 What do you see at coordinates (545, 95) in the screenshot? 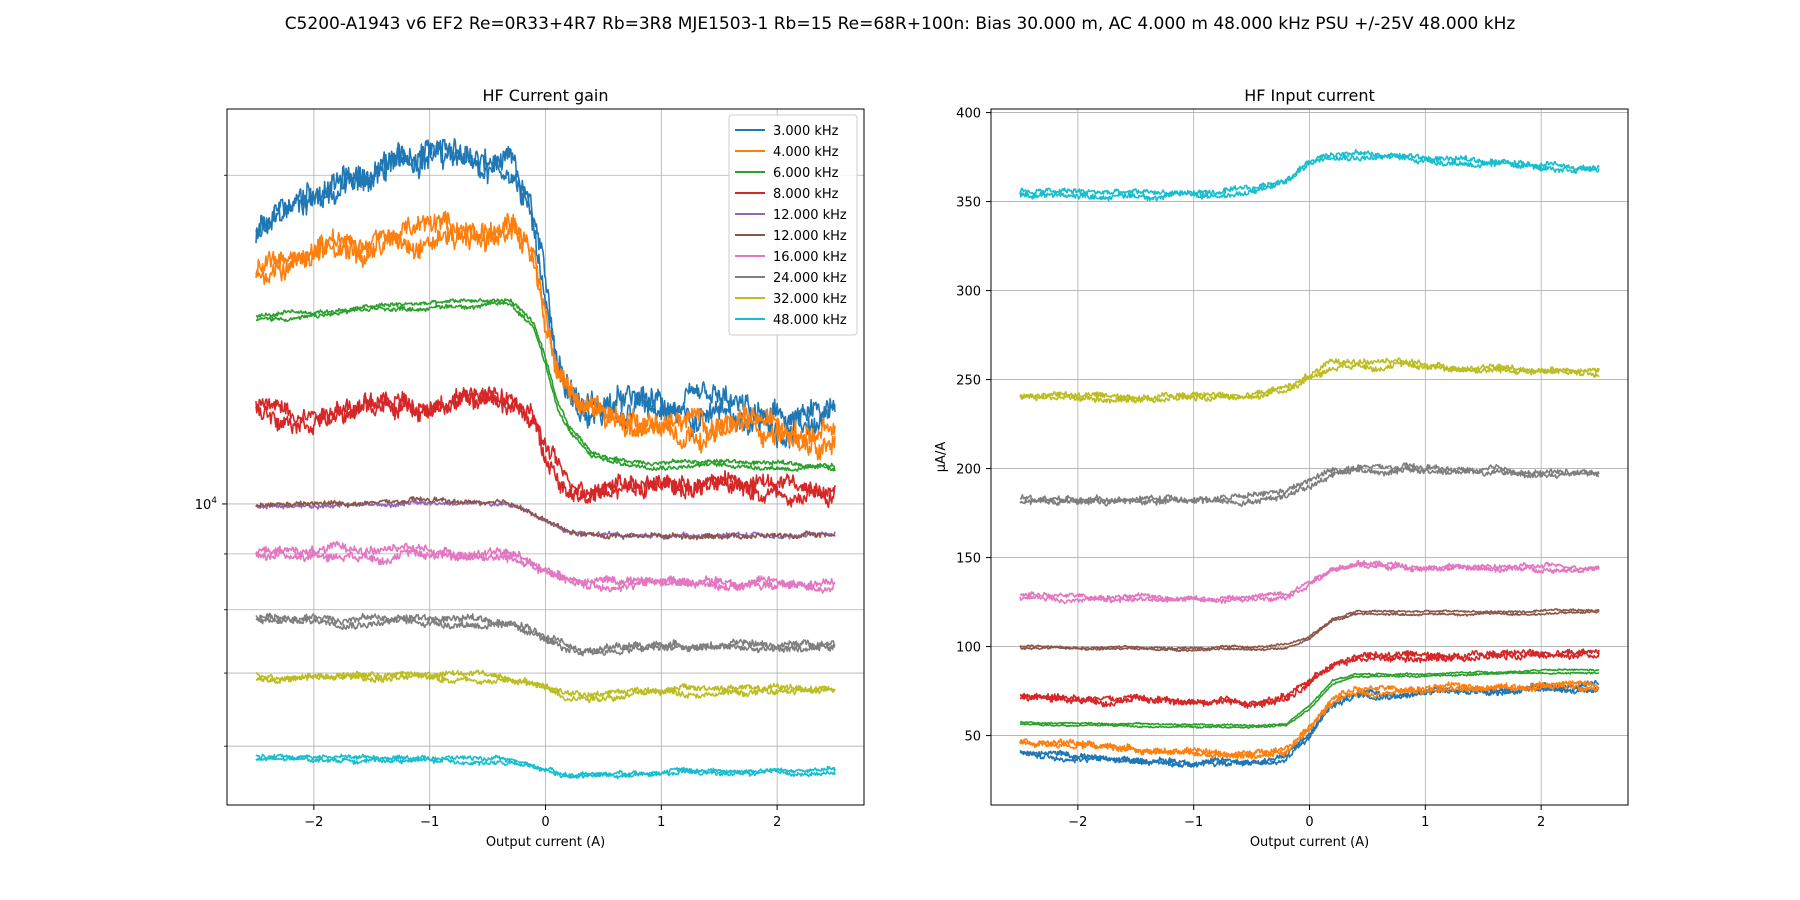
I see `chart-title: HF Current gain` at bounding box center [545, 95].